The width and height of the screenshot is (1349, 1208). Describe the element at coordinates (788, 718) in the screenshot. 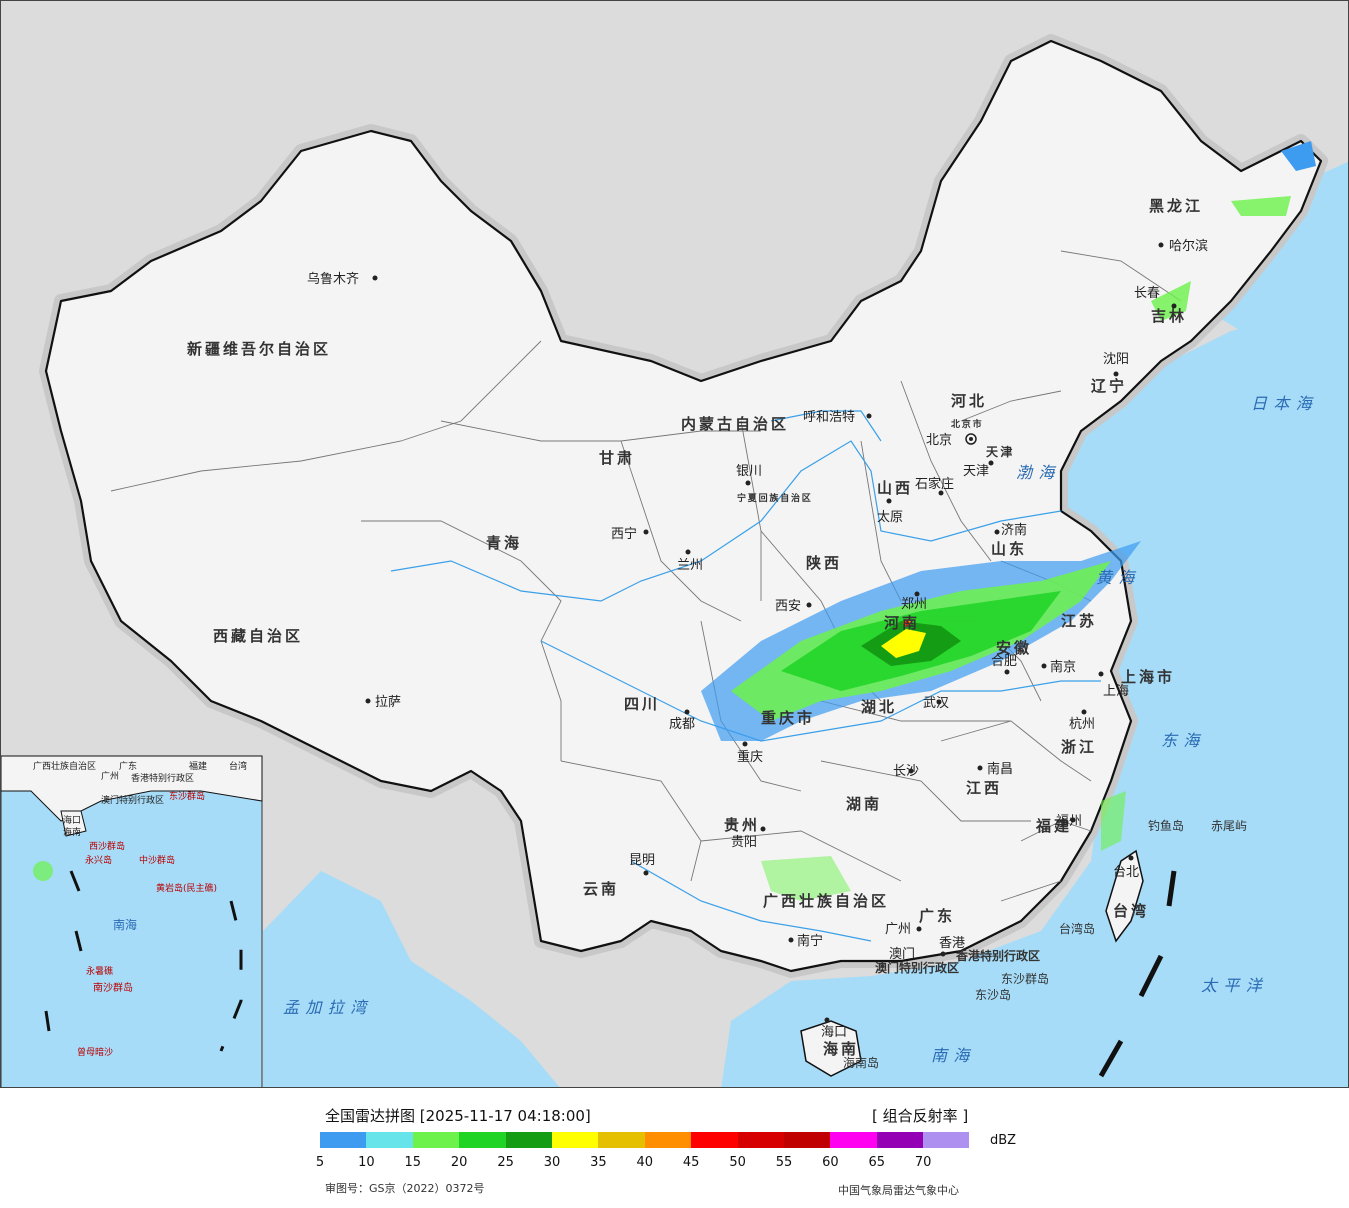

I see `label-chongqing: 重庆市` at that location.